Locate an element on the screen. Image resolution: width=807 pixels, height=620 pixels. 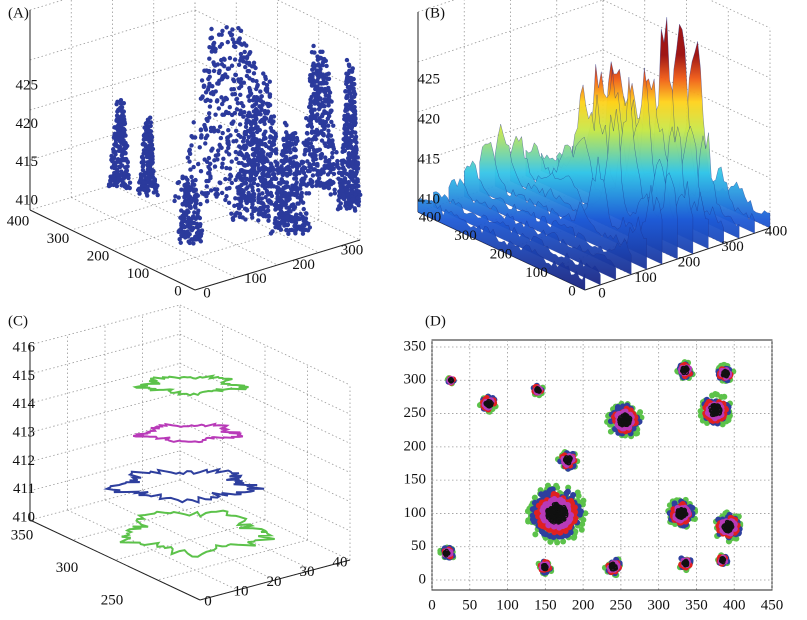
surface-strip is located at coordinates (532, 229).